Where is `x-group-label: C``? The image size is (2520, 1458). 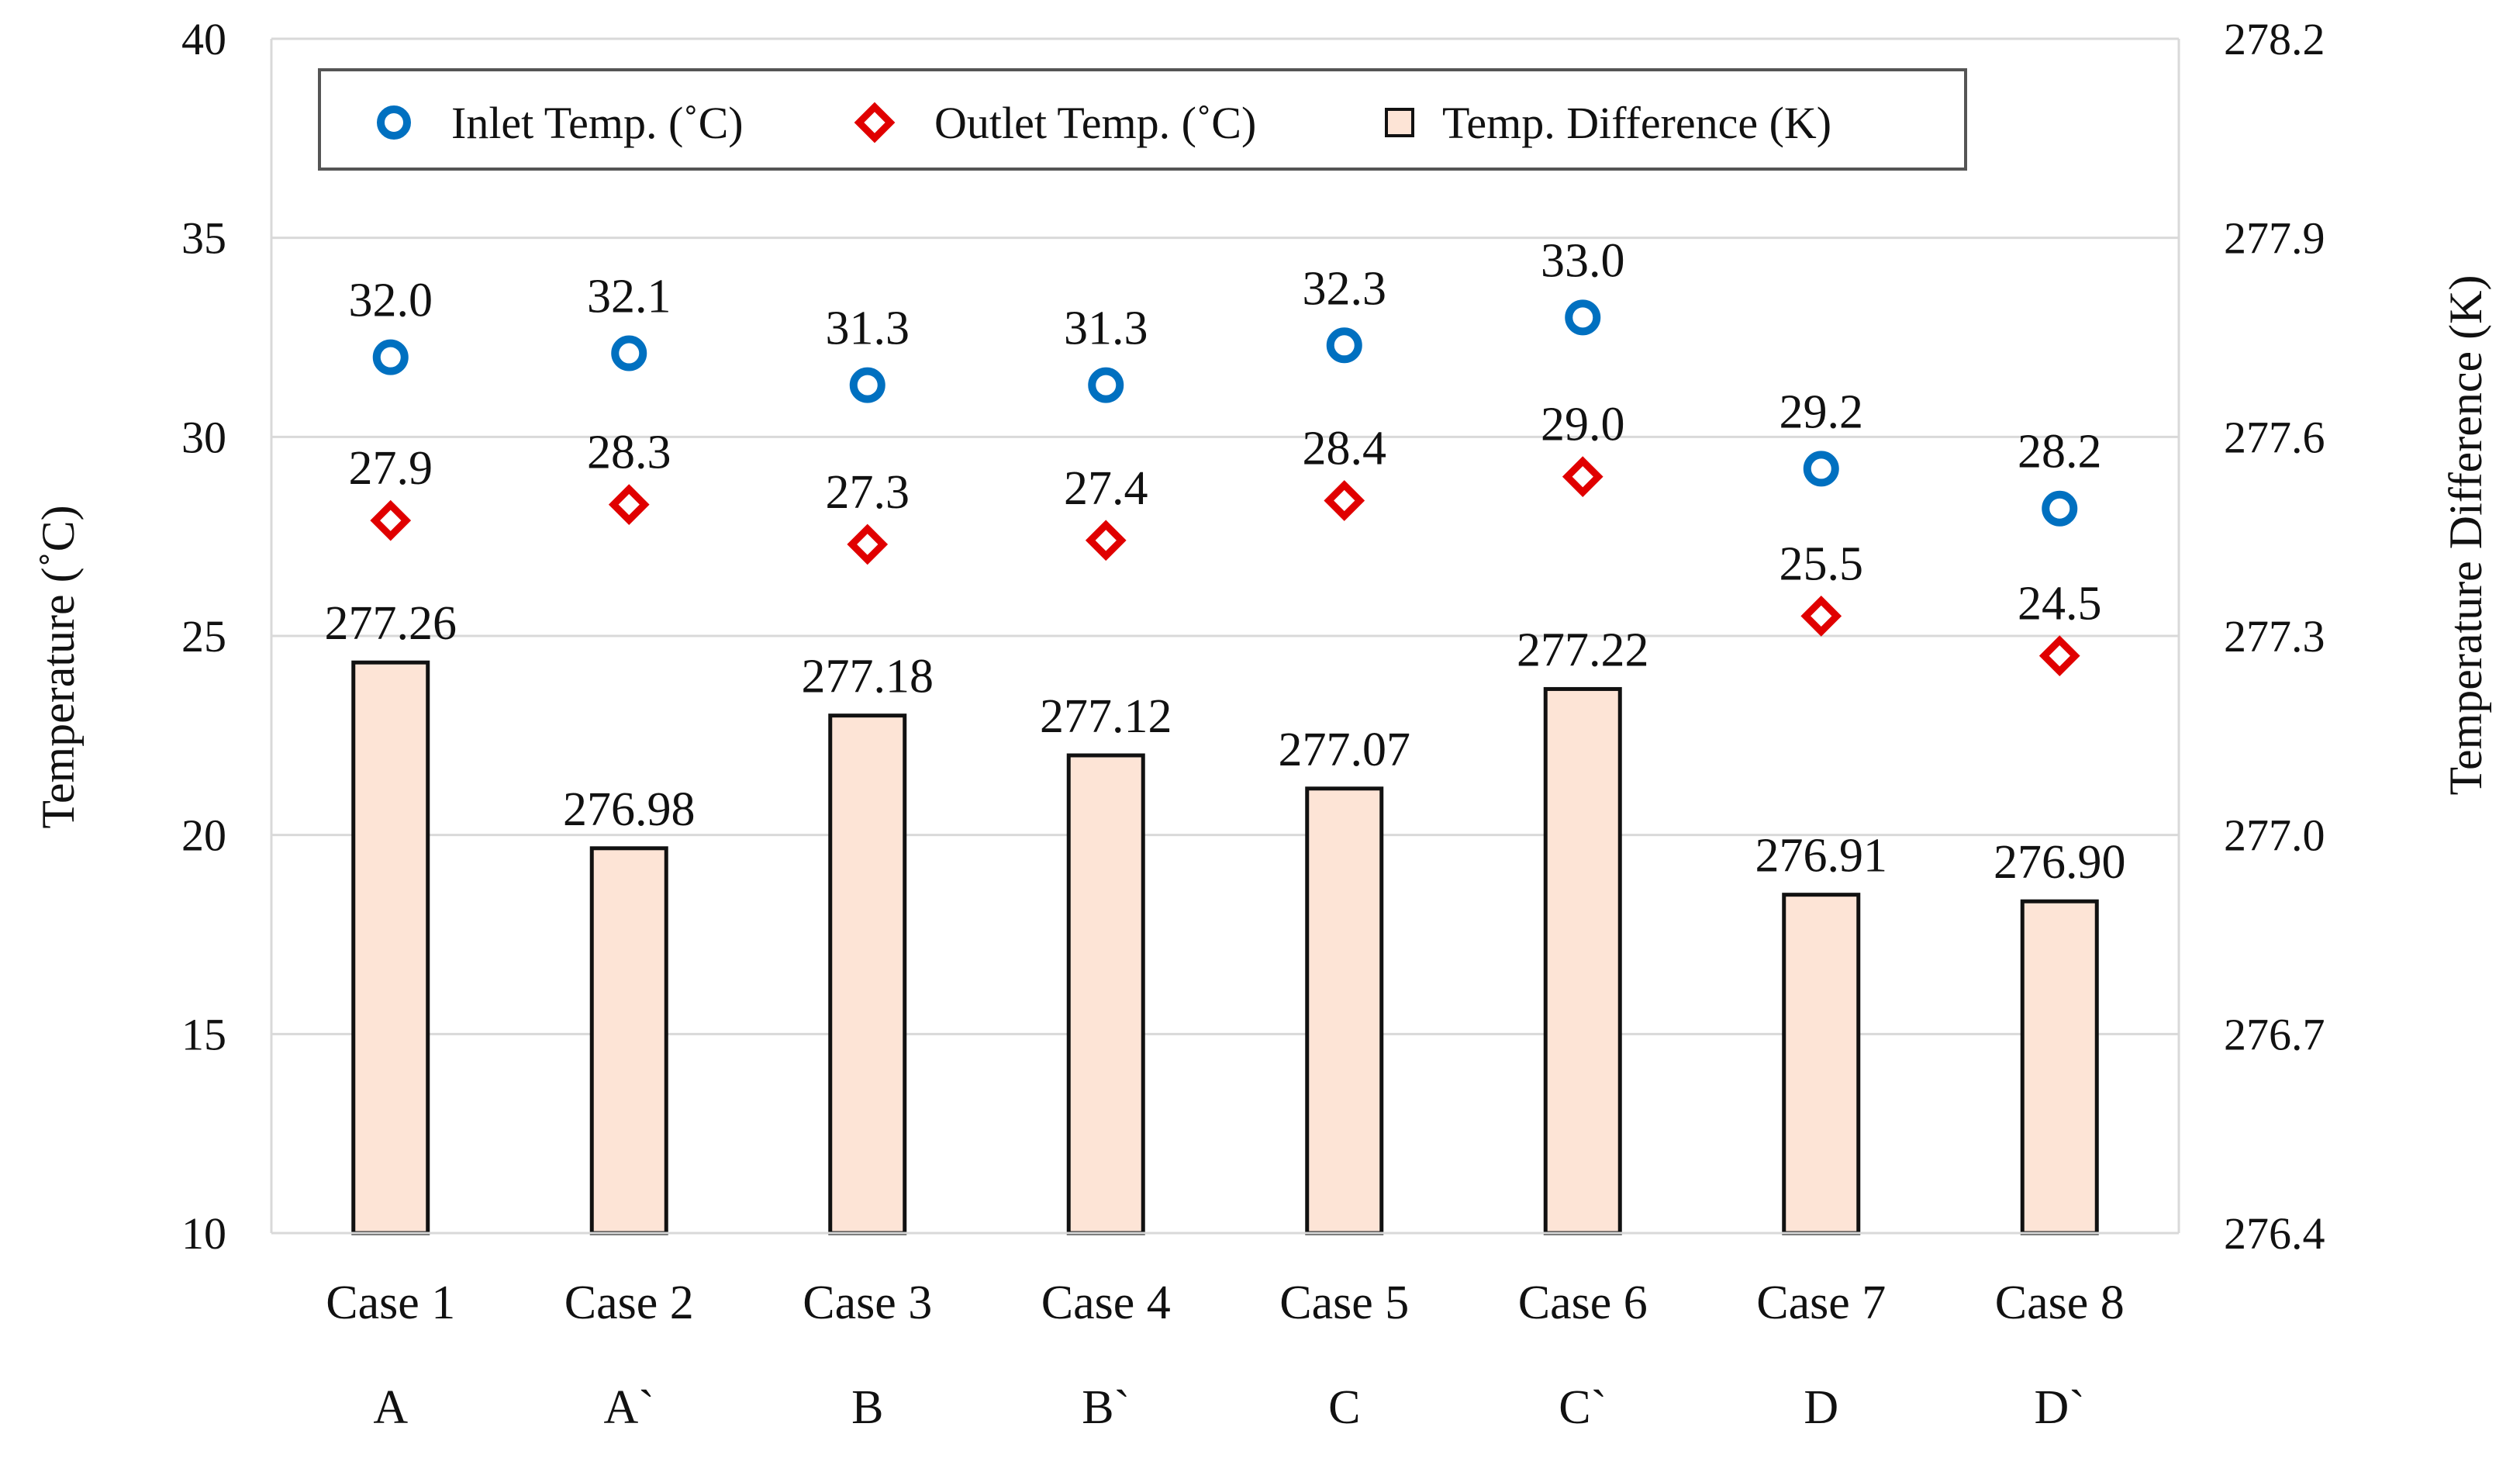 x-group-label: C` is located at coordinates (1583, 1407).